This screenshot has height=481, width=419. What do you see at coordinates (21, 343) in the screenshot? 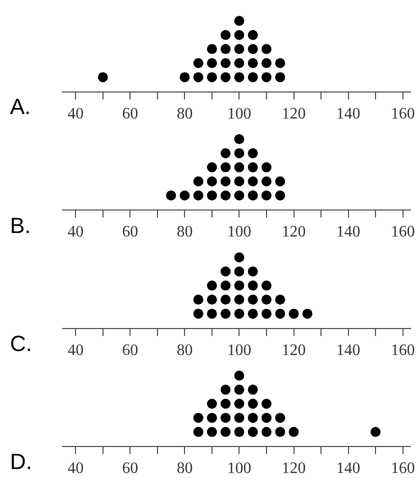
I see `text: C.` at bounding box center [21, 343].